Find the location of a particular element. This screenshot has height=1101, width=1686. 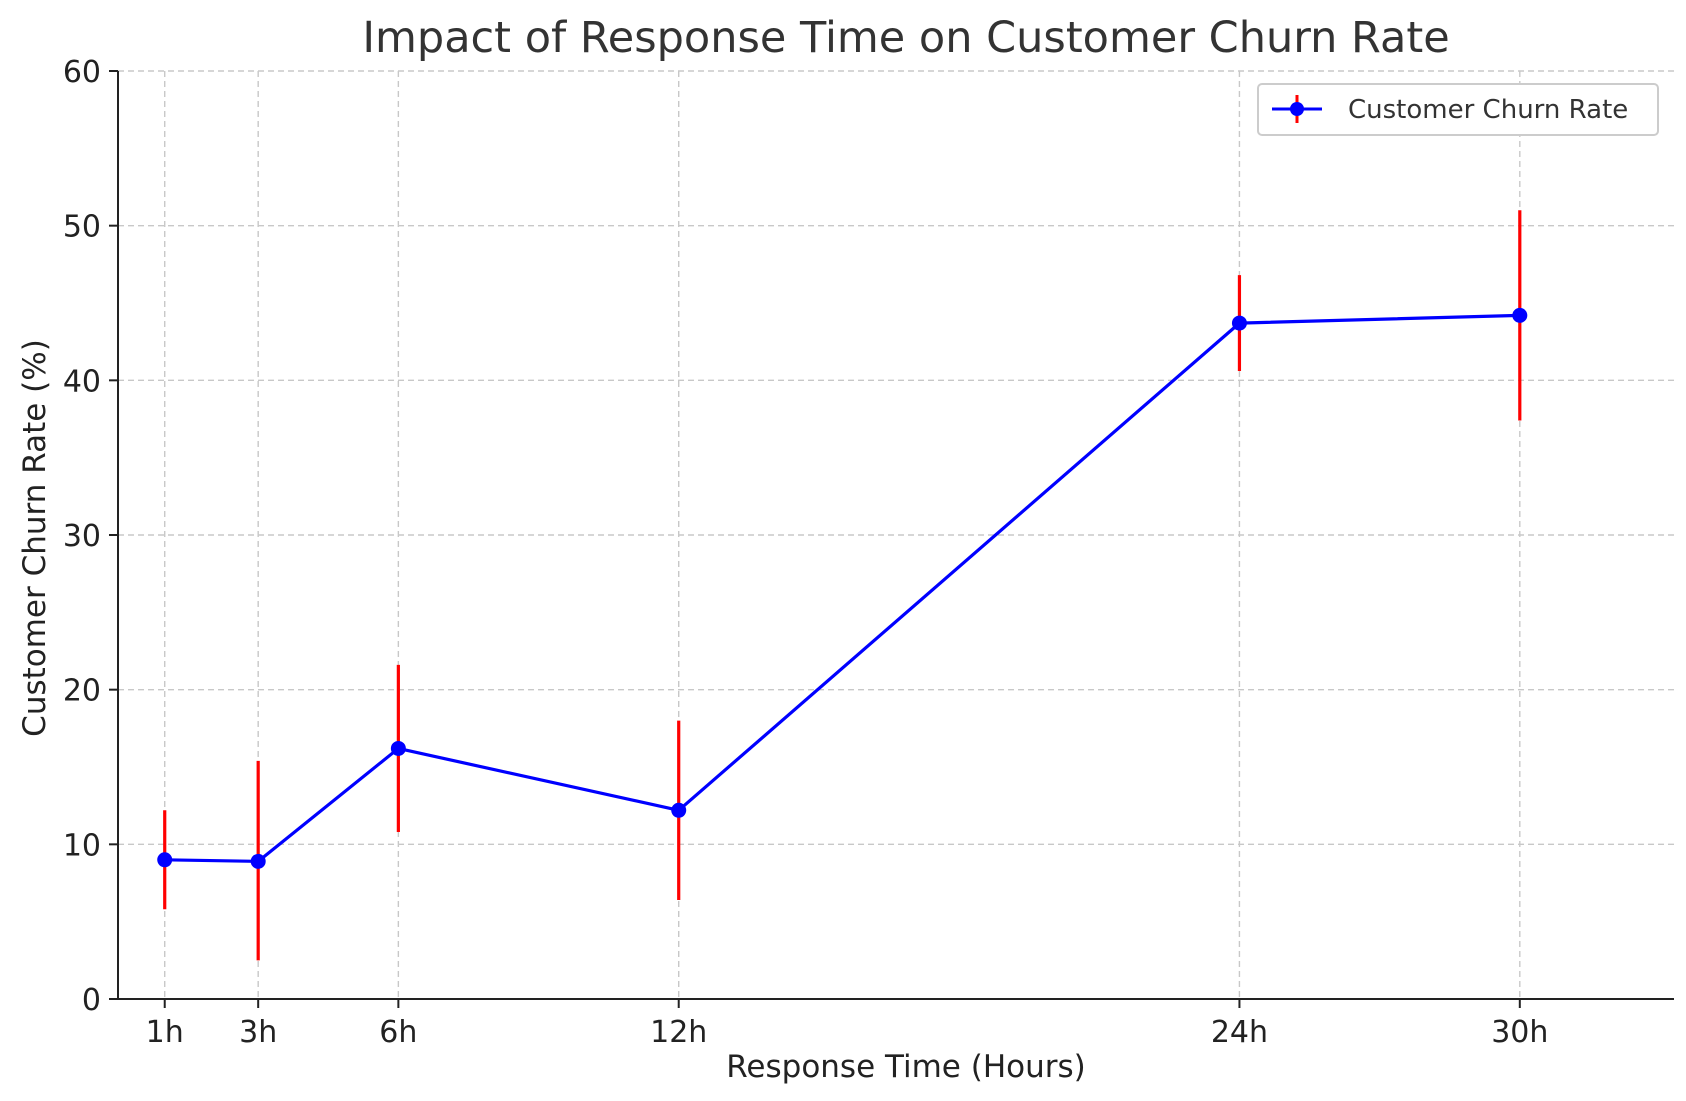

x-tick-label: 3h is located at coordinates (258, 1032).